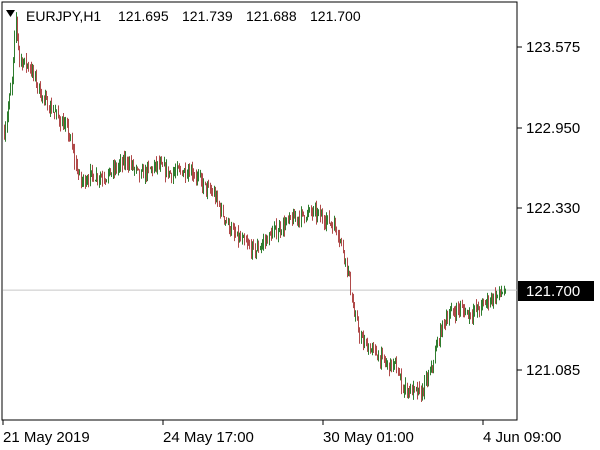 This screenshot has height=450, width=600. What do you see at coordinates (553, 370) in the screenshot?
I see `y-tick-label-3: 121.085` at bounding box center [553, 370].